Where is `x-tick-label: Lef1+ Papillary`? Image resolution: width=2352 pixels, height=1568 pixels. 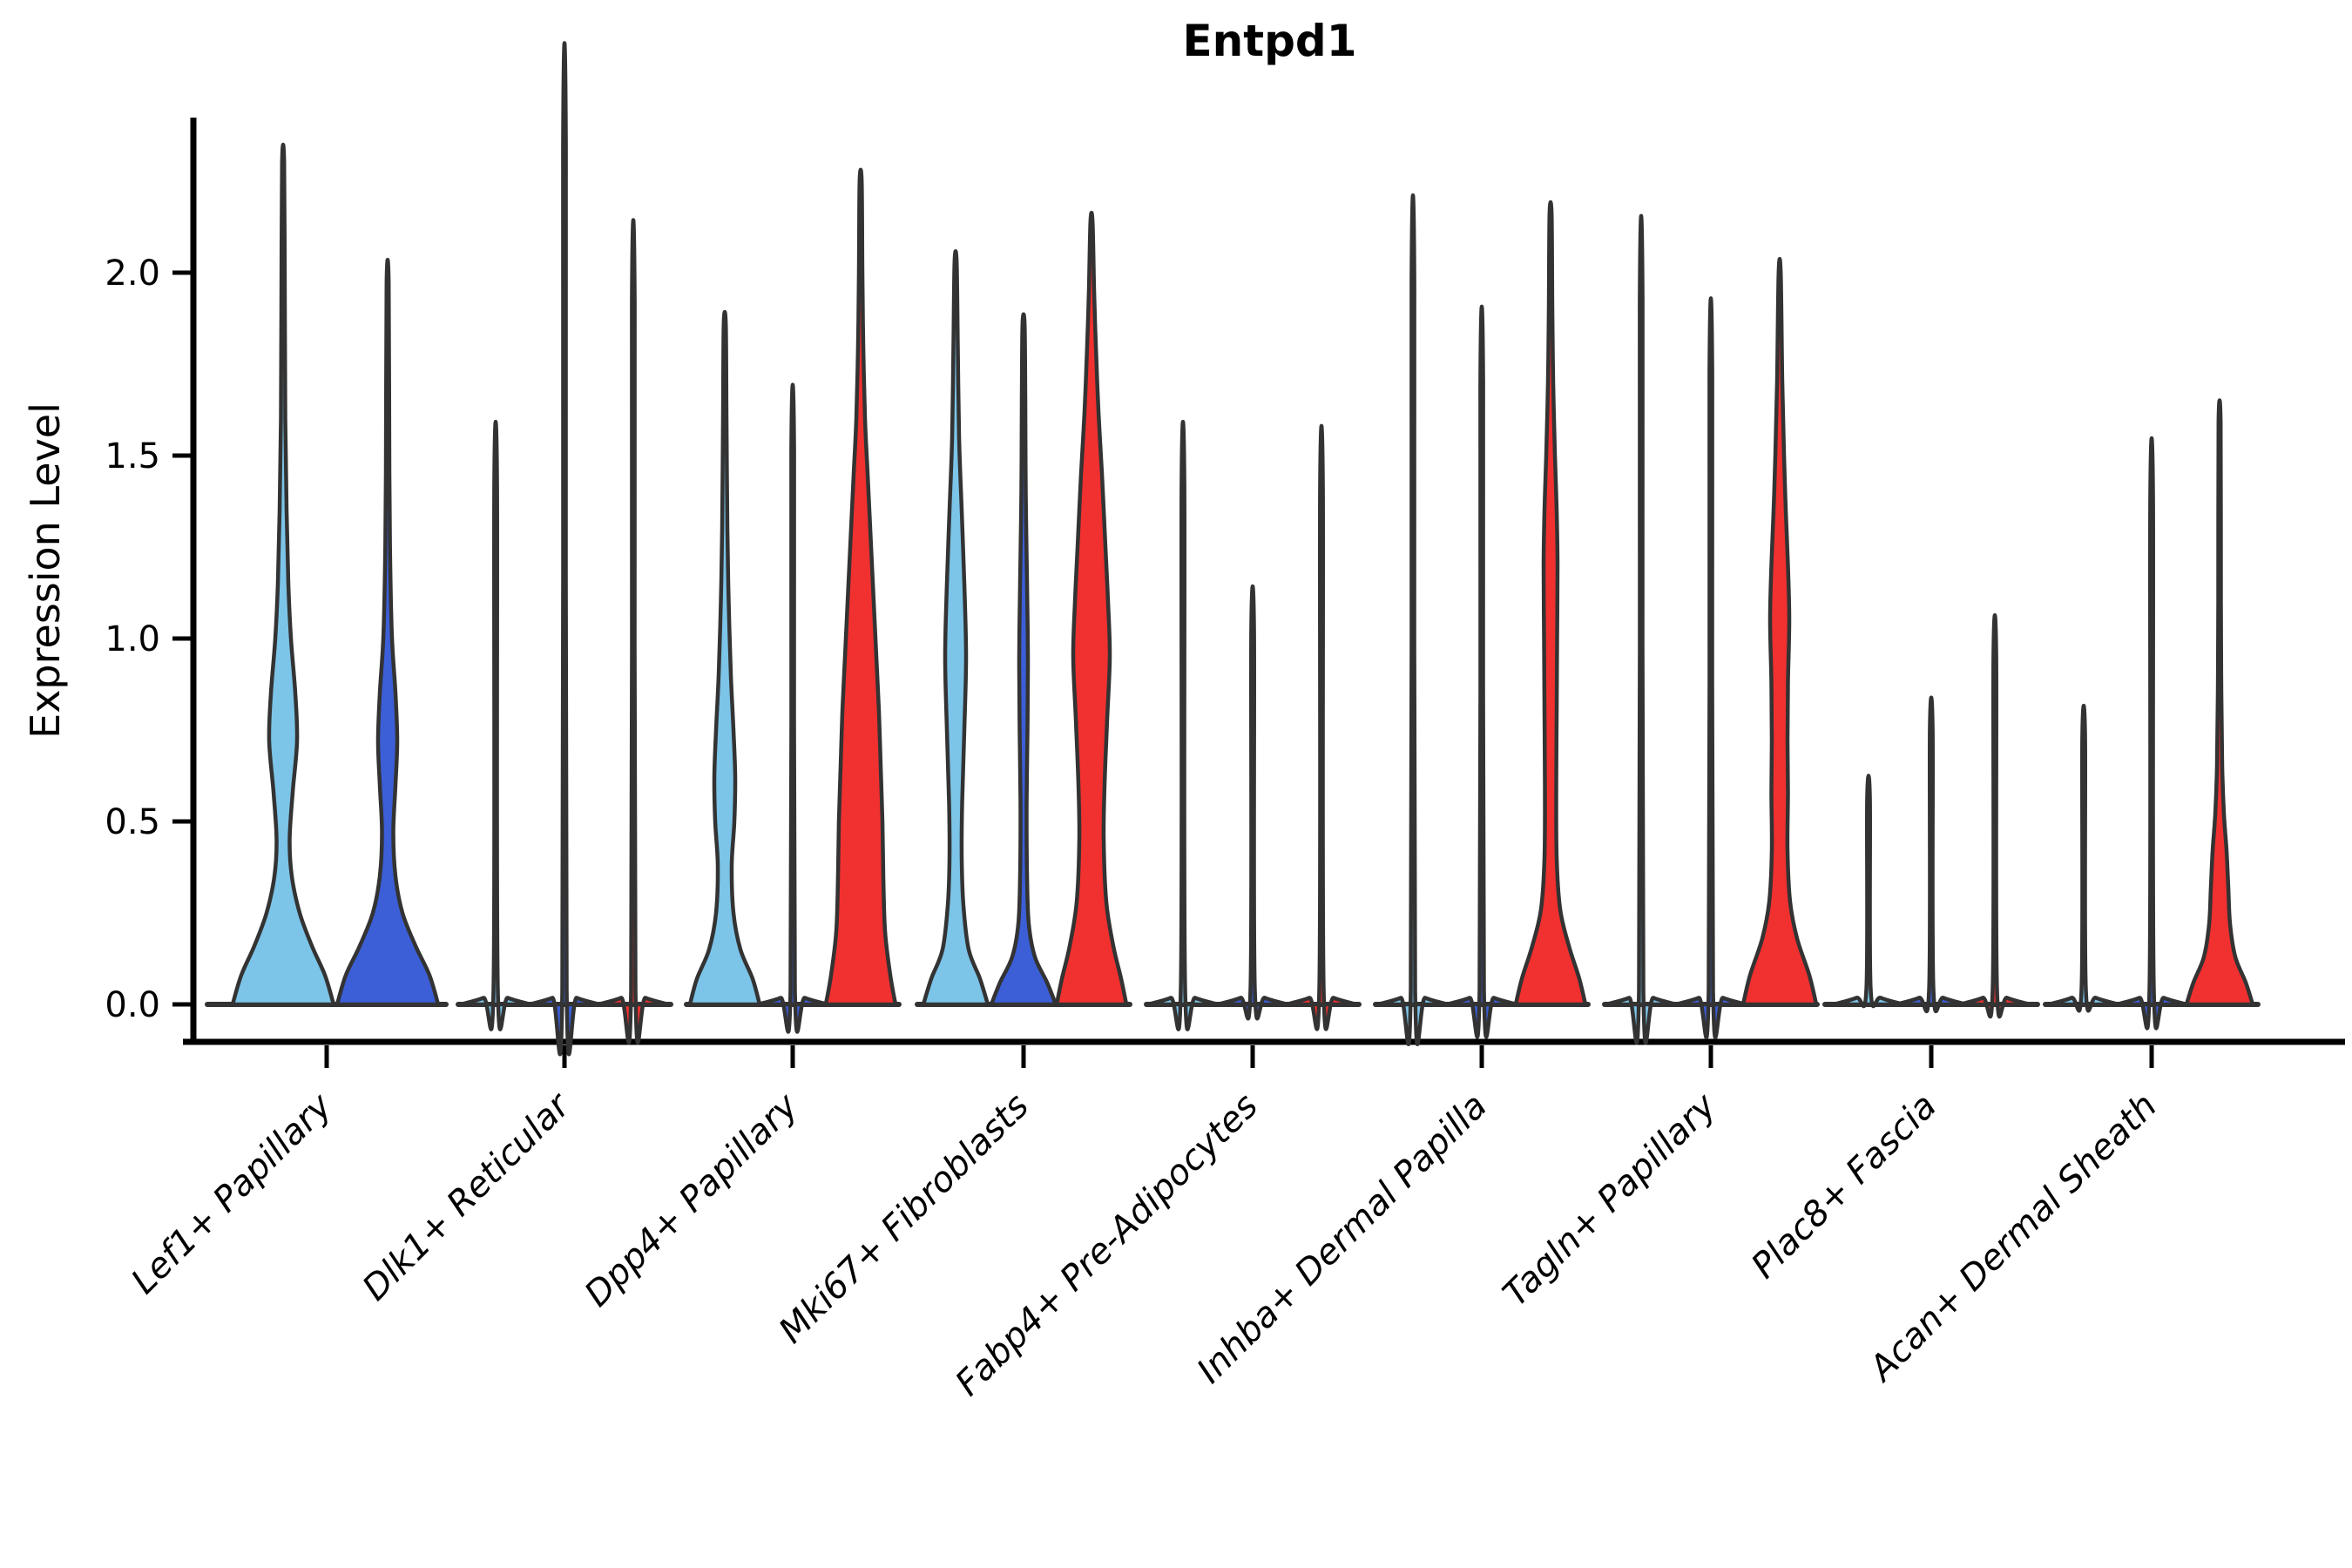 x-tick-label: Lef1+ Papillary is located at coordinates (233, 1193).